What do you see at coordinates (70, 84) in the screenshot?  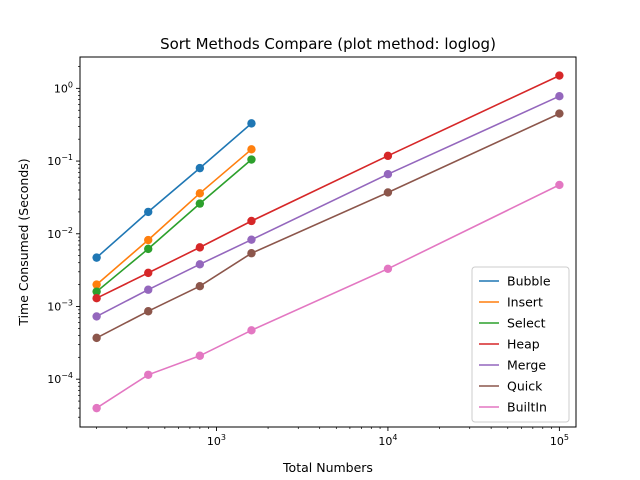 I see `y-tick-label-4-exponent: 0` at bounding box center [70, 84].